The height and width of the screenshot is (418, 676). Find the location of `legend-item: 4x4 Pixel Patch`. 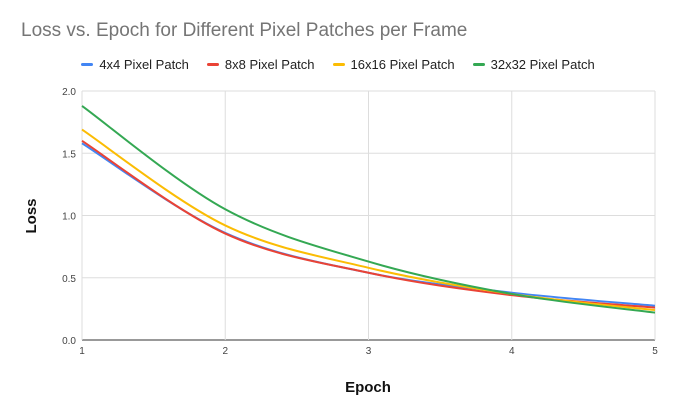

legend-item: 4x4 Pixel Patch is located at coordinates (135, 64).